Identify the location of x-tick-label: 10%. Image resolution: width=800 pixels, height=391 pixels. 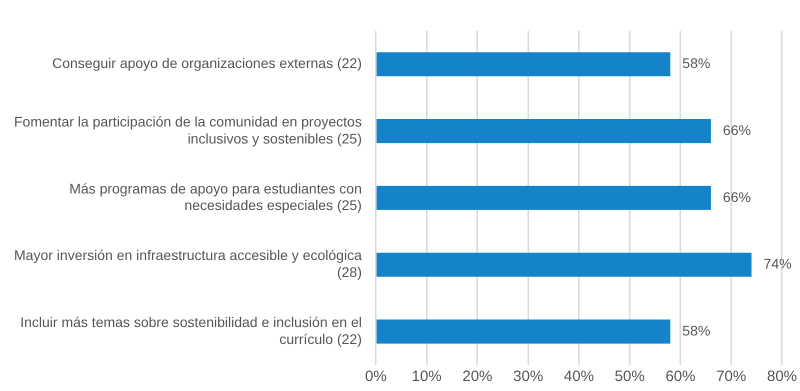
(427, 377).